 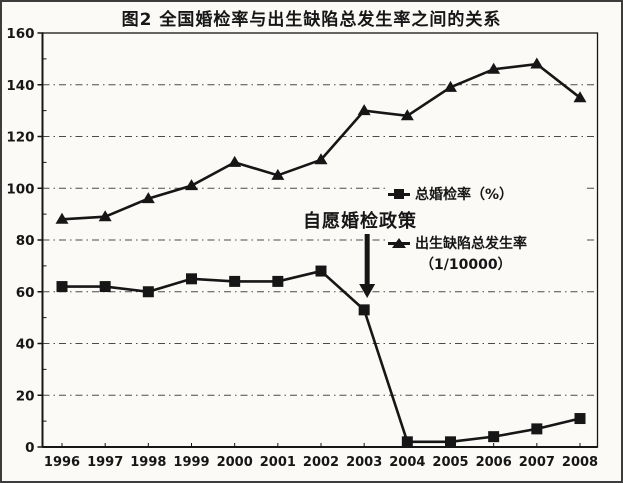 What do you see at coordinates (494, 462) in the screenshot?
I see `x-tick-label-2006: 2006` at bounding box center [494, 462].